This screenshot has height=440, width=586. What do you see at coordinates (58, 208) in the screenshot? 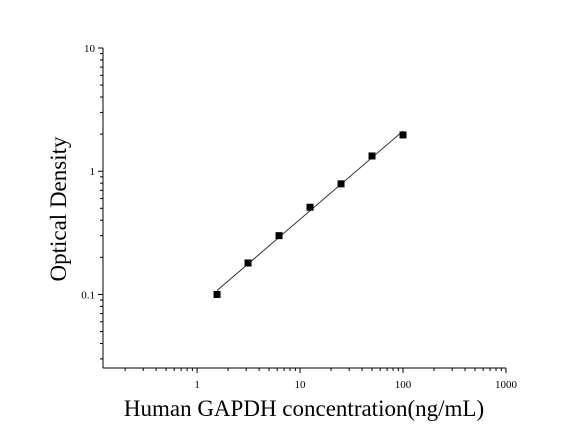
I see `y-axis-title: Optical Density` at bounding box center [58, 208].